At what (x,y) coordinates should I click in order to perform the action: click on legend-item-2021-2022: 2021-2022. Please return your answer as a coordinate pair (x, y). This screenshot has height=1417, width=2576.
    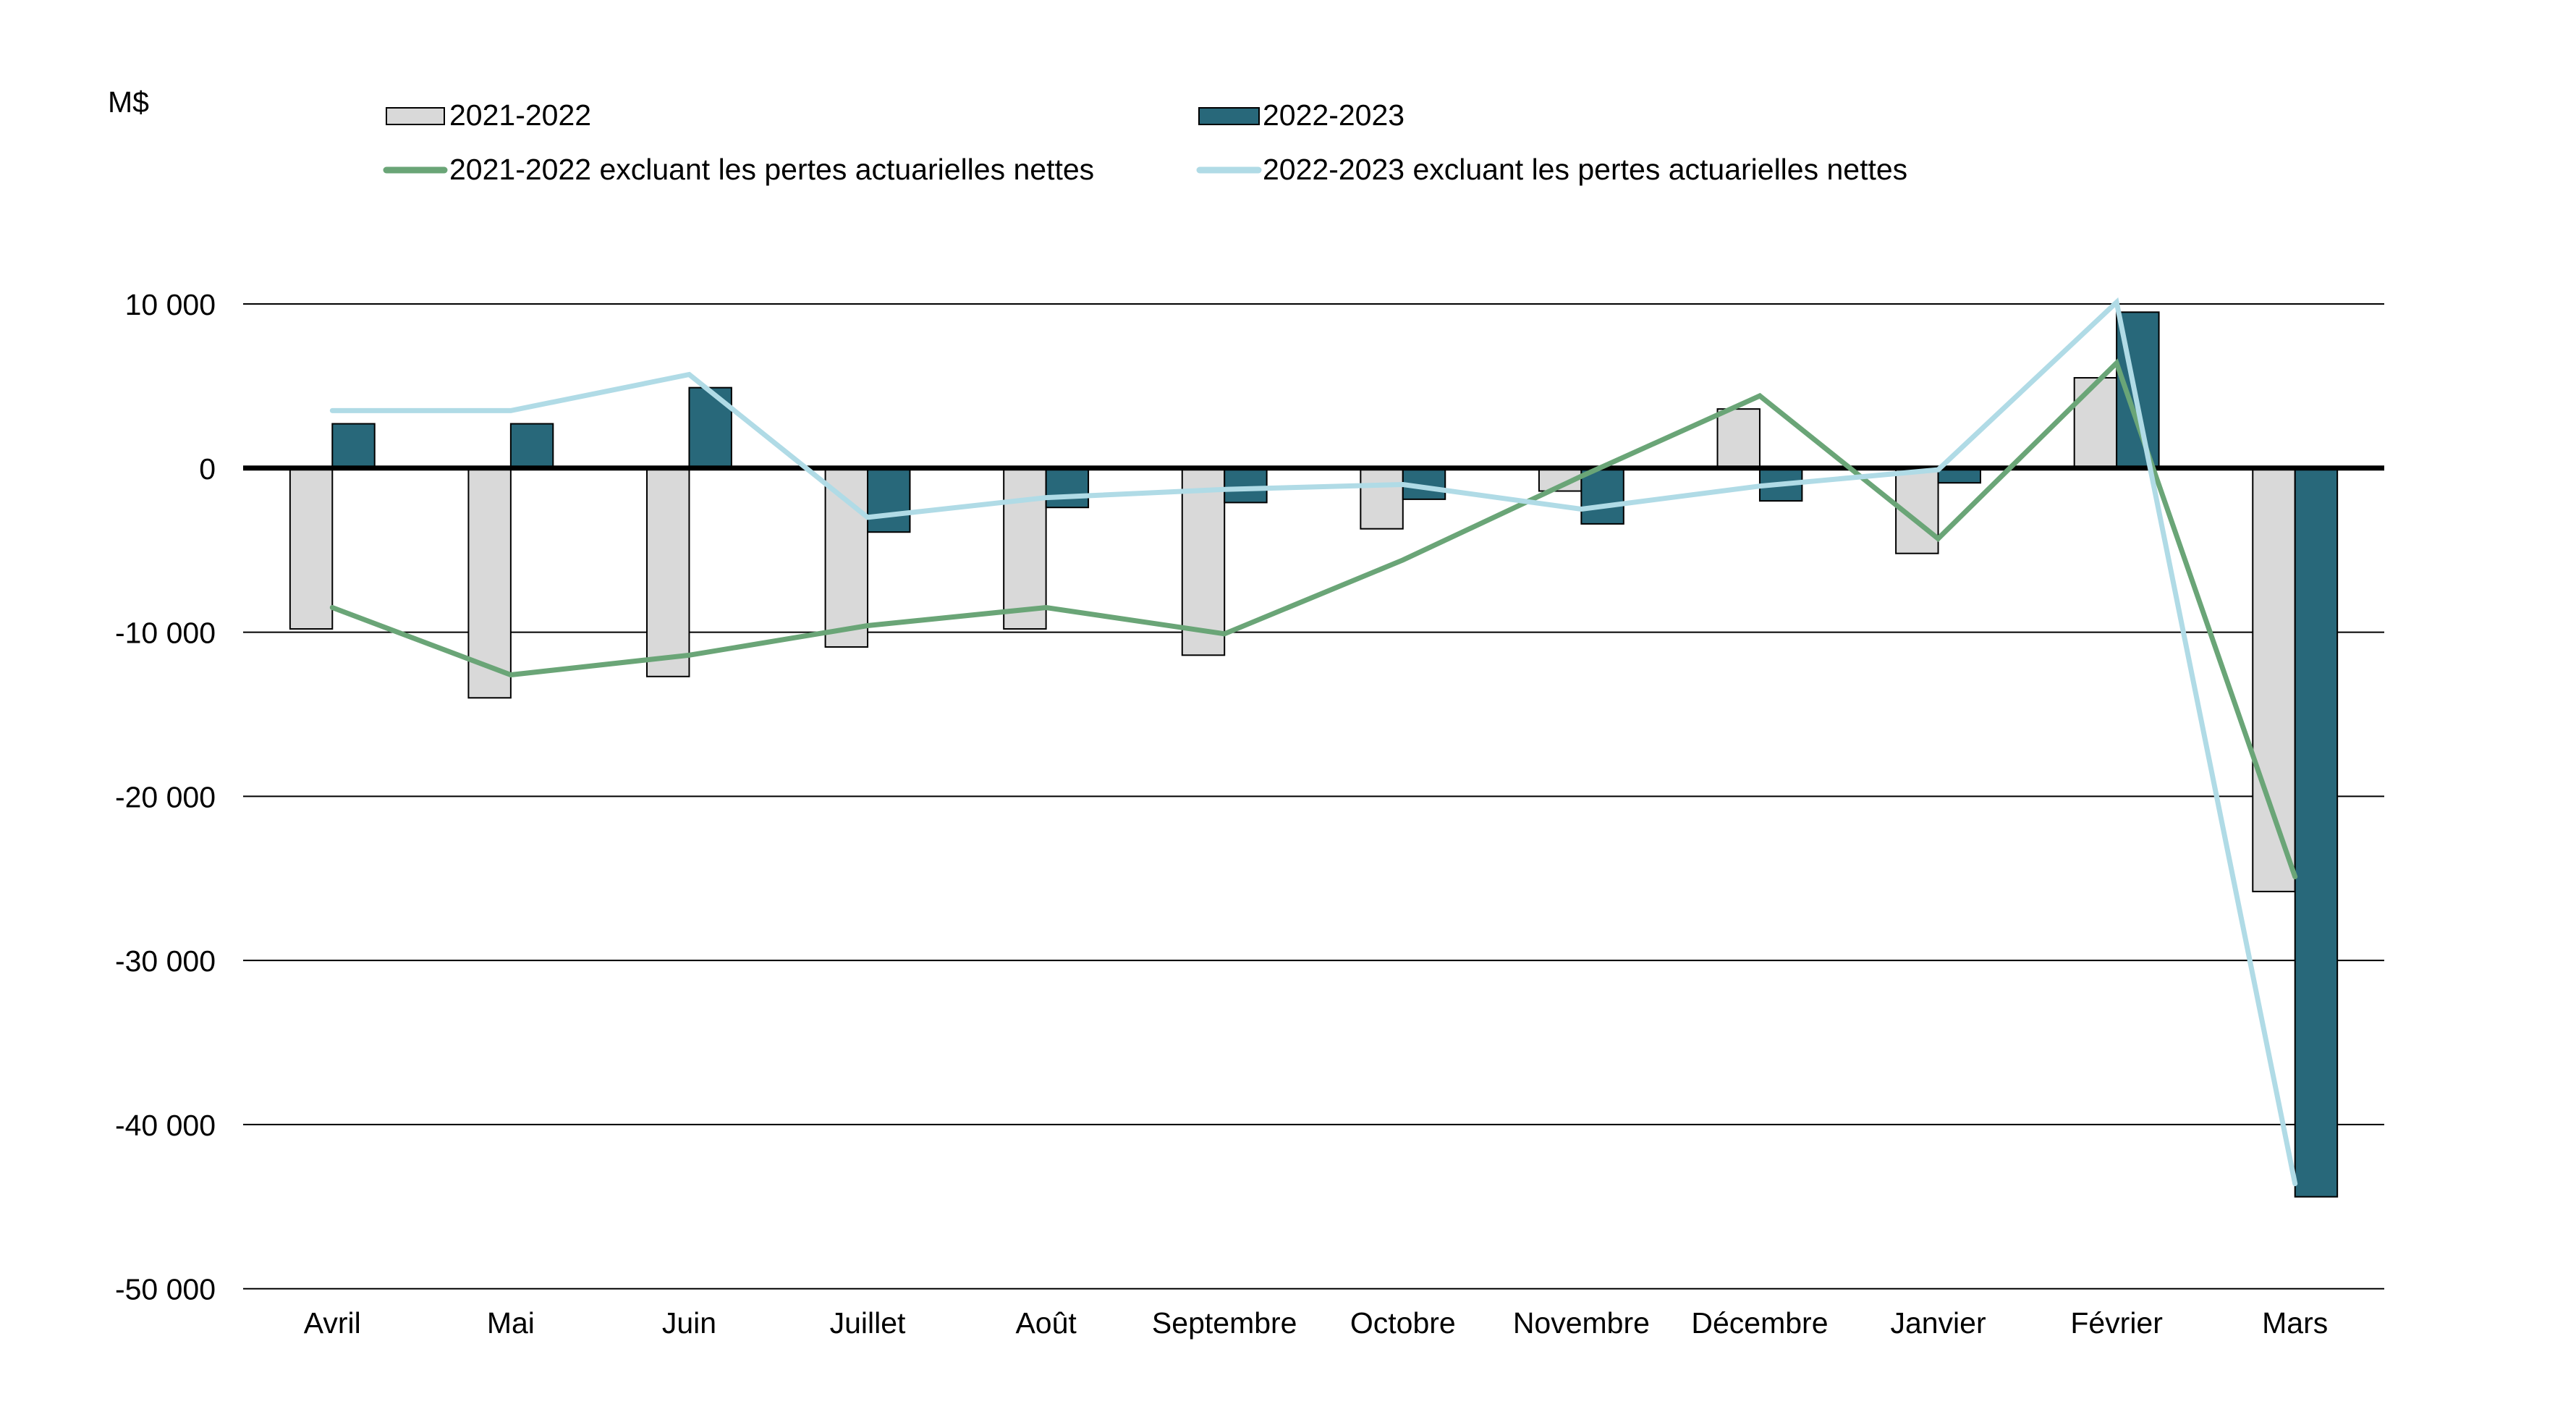
    Looking at the image, I should click on (488, 115).